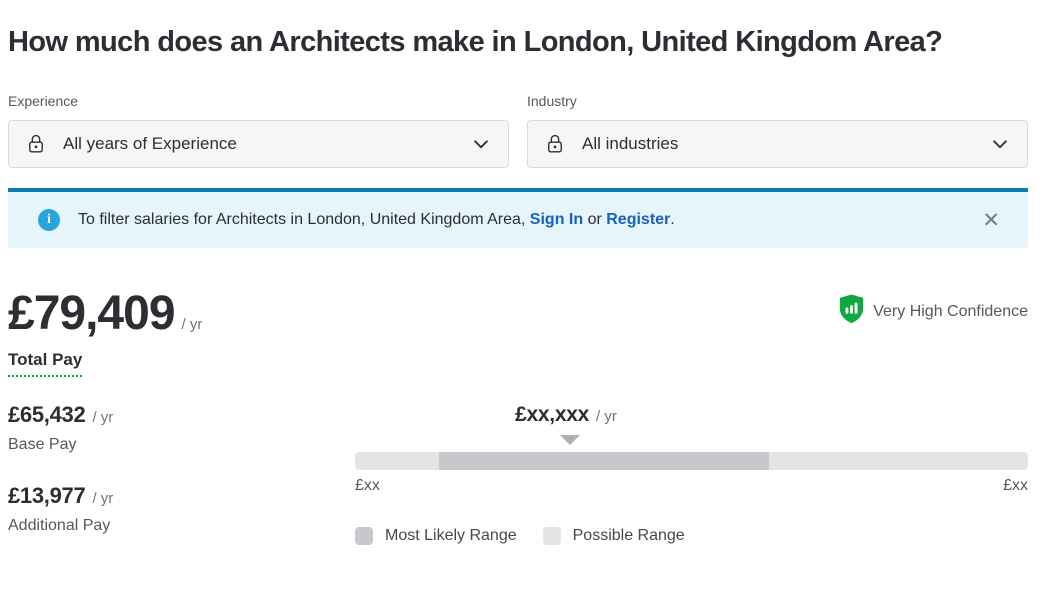 This screenshot has height=603, width=1050. What do you see at coordinates (47, 414) in the screenshot?
I see `base-pay-value: £65,432` at bounding box center [47, 414].